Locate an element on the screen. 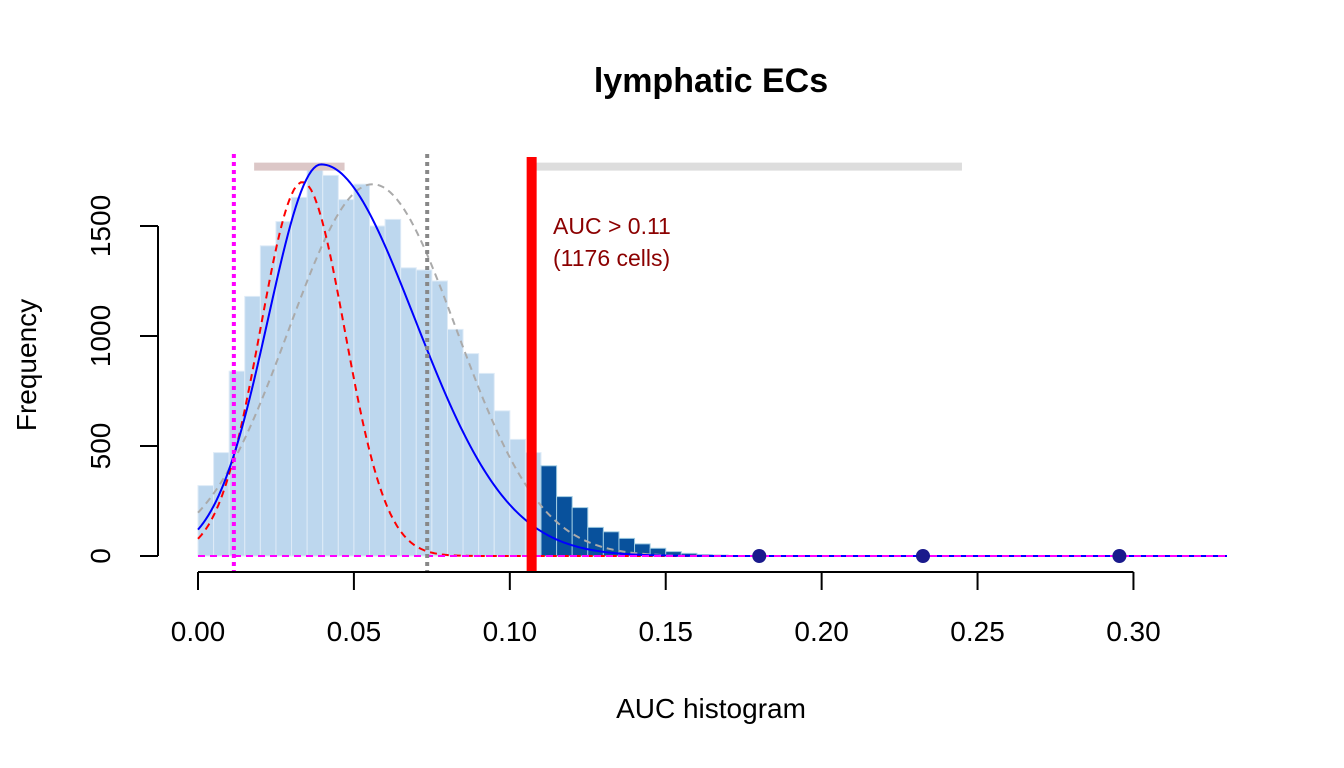  threshold-annotation-label: AUC > 0.11 is located at coordinates (612, 226).